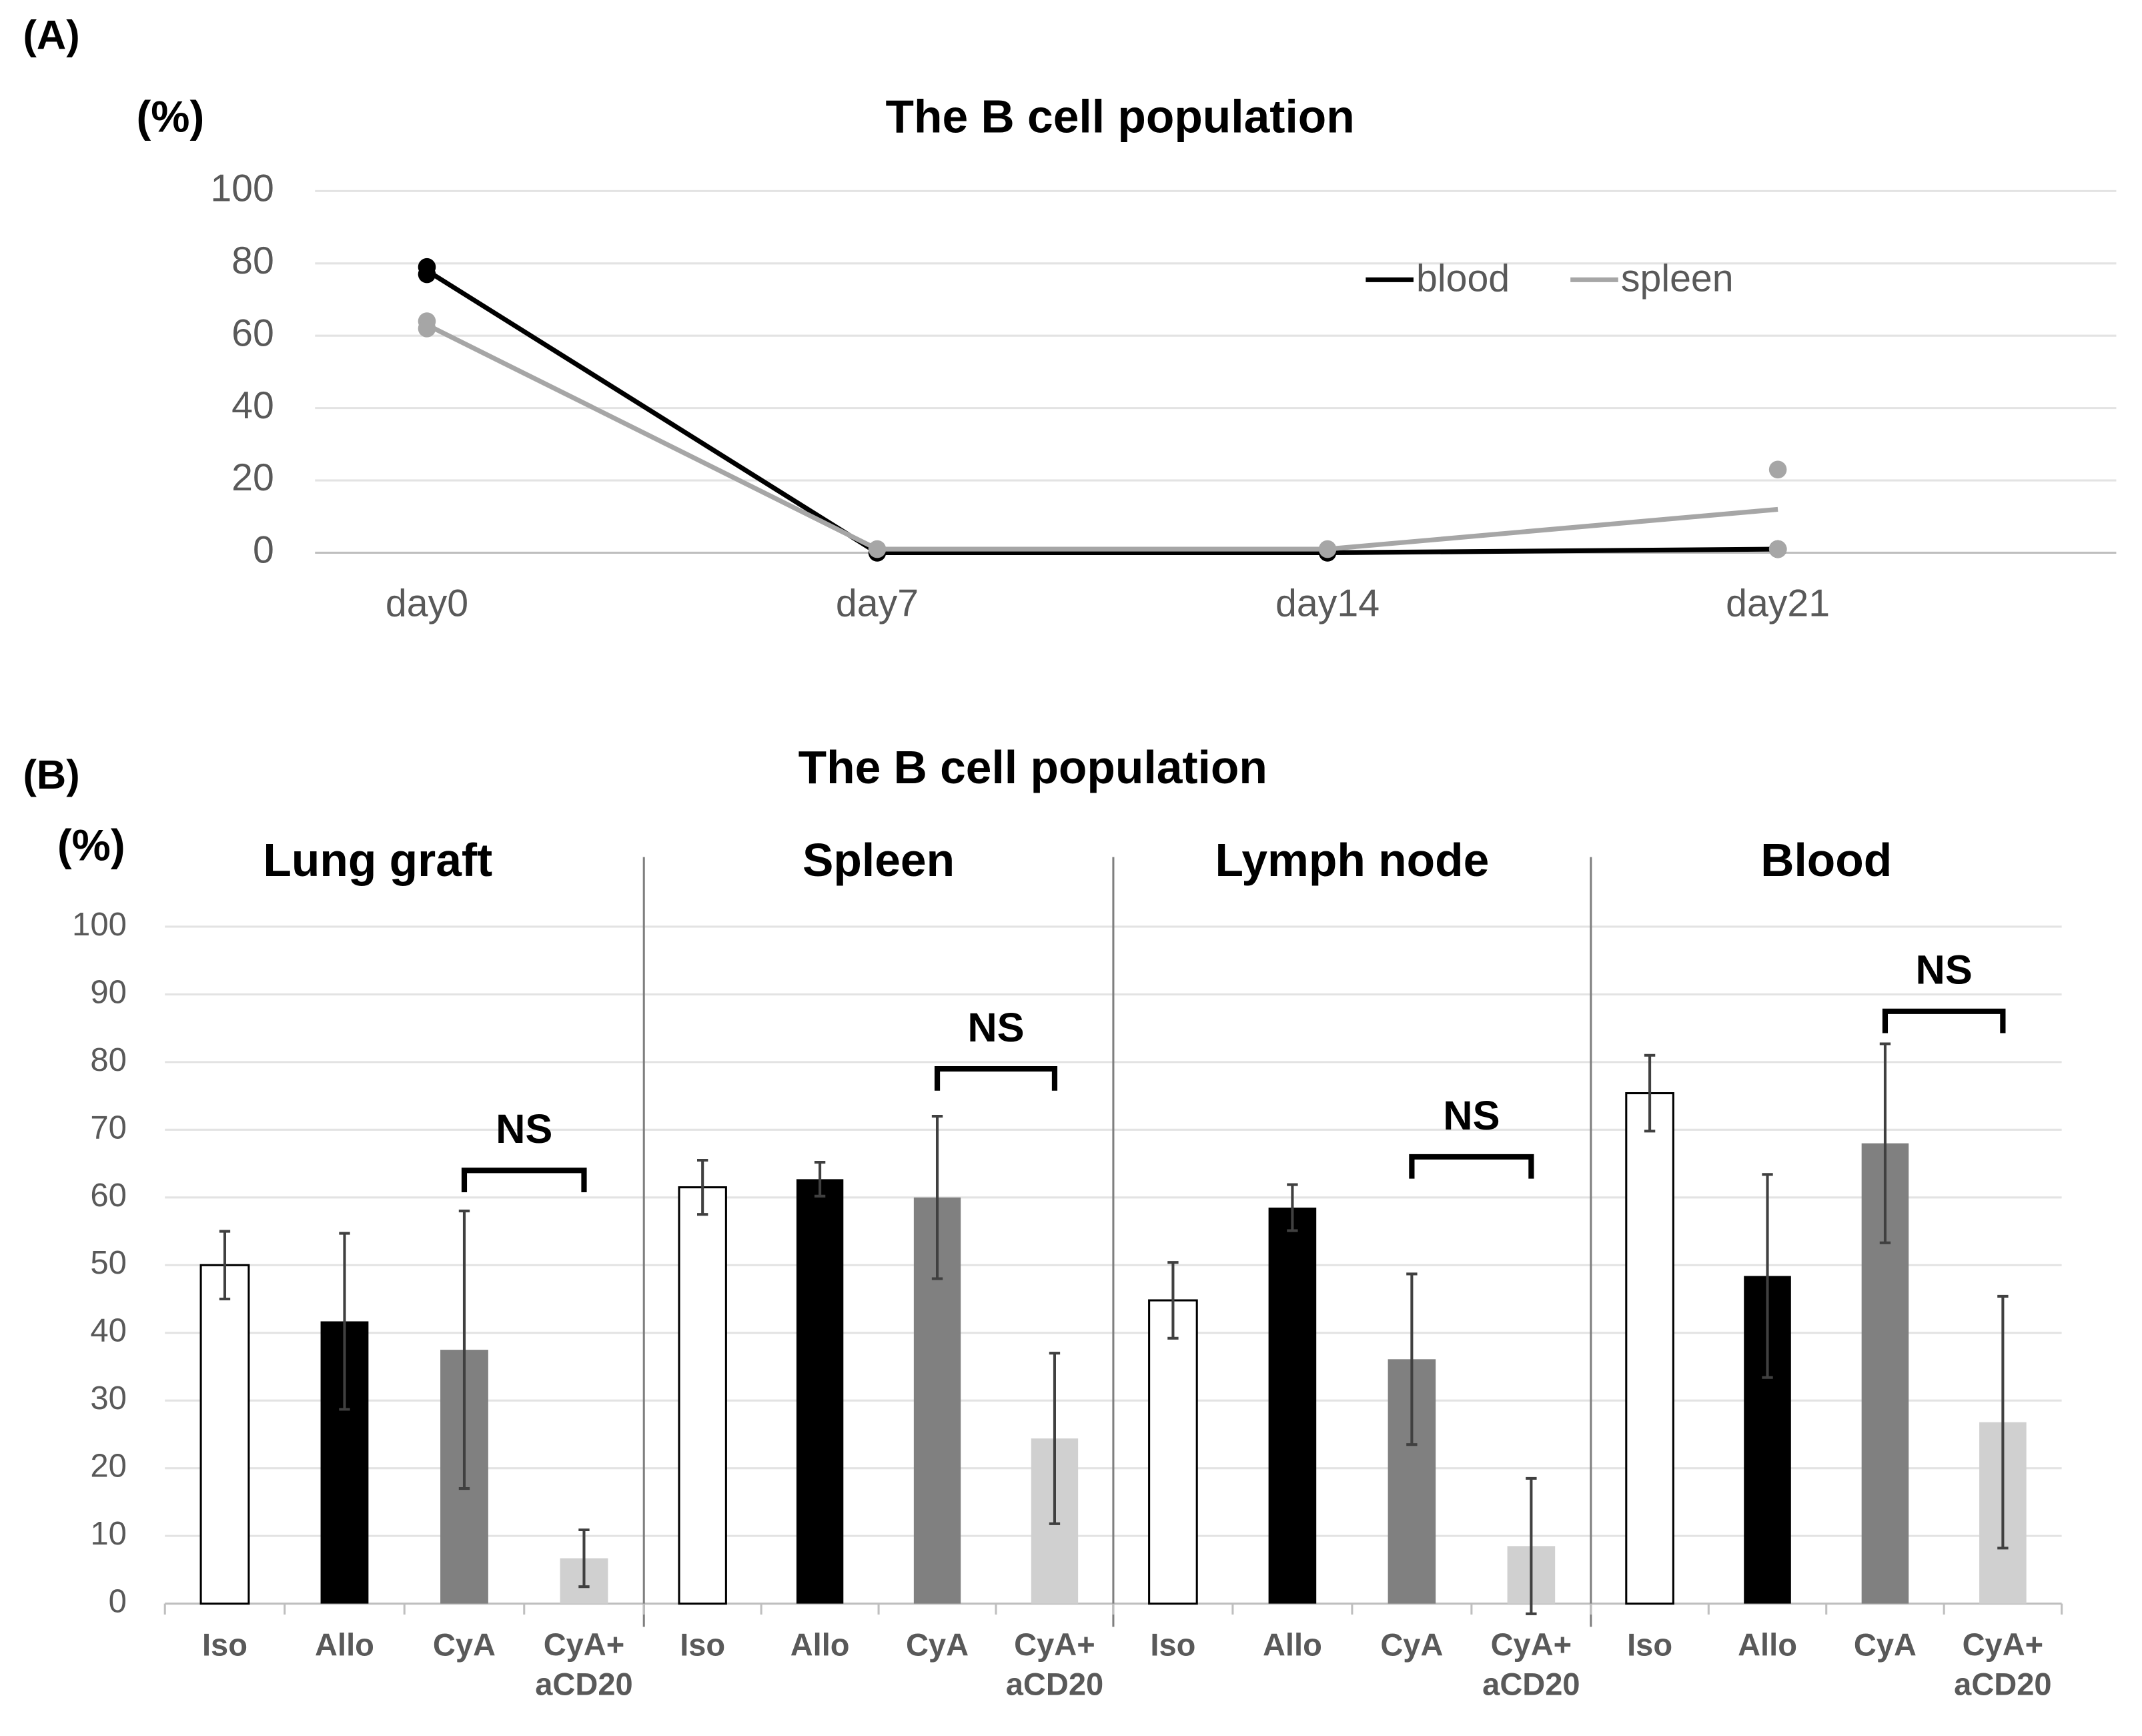 The width and height of the screenshot is (2142, 1736). I want to click on x-tick-label: day14, so click(1328, 603).